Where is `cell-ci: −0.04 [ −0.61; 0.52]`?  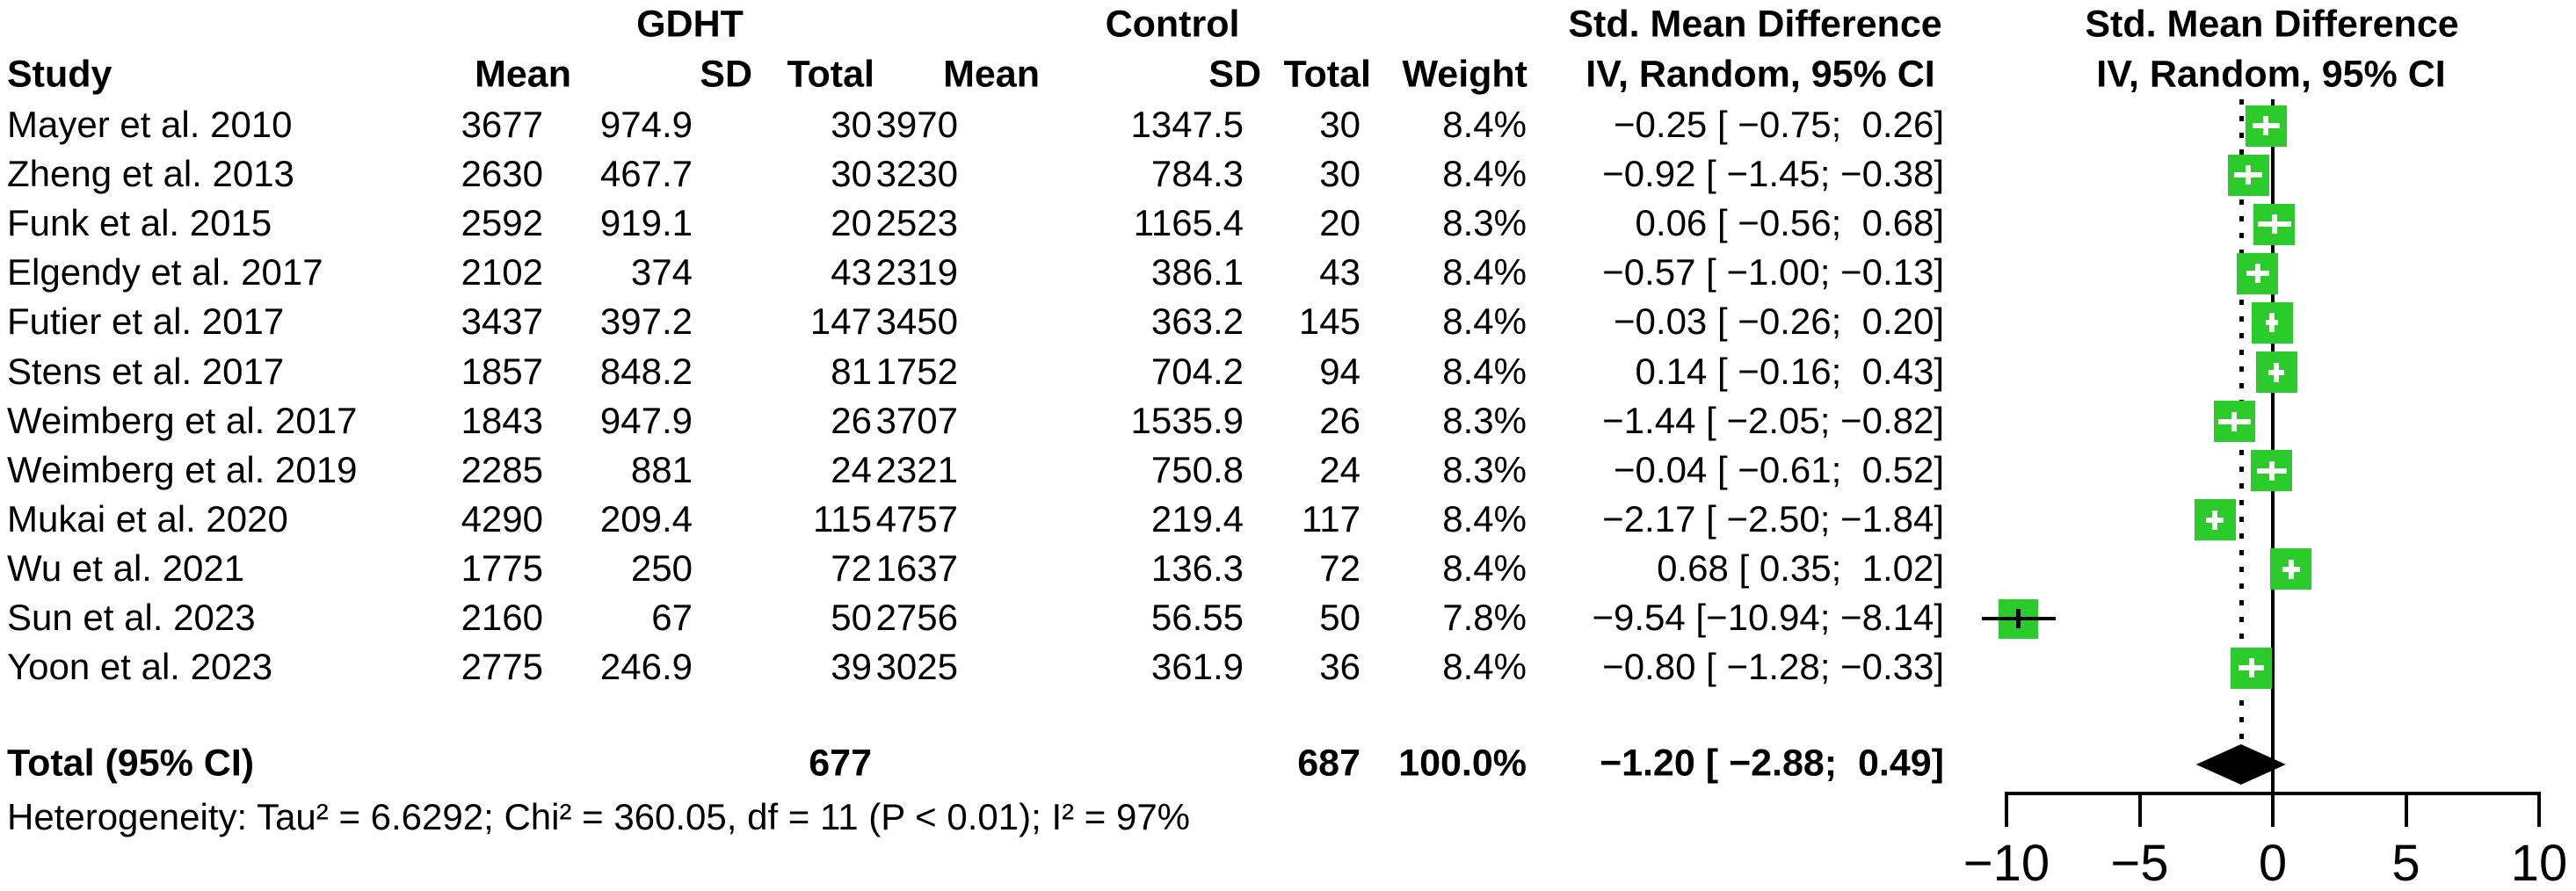
cell-ci: −0.04 [ −0.61; 0.52] is located at coordinates (1779, 470).